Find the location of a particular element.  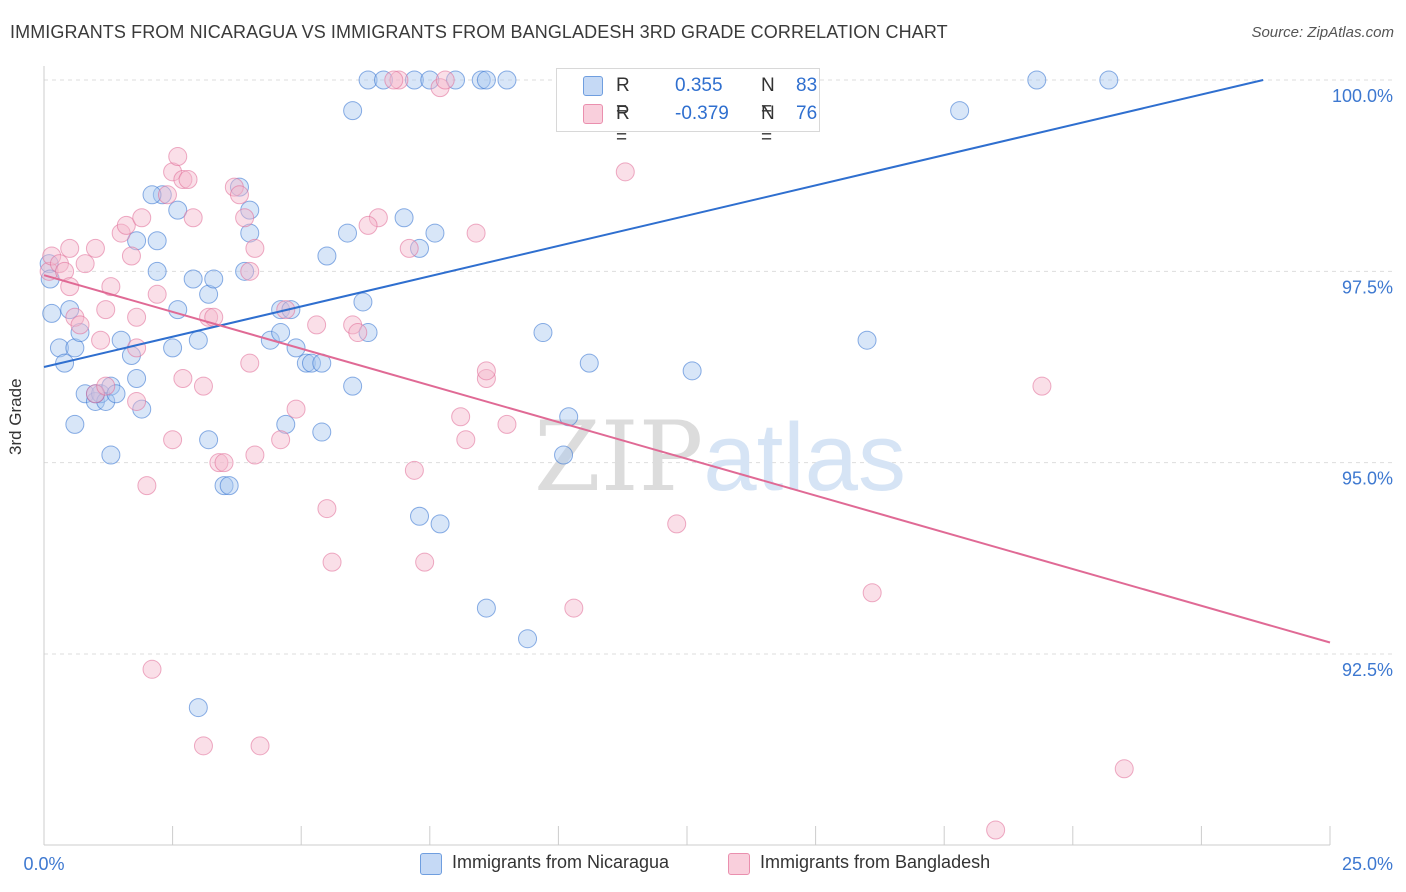

y-tick-label: 97.5% is located at coordinates (1367, 287).